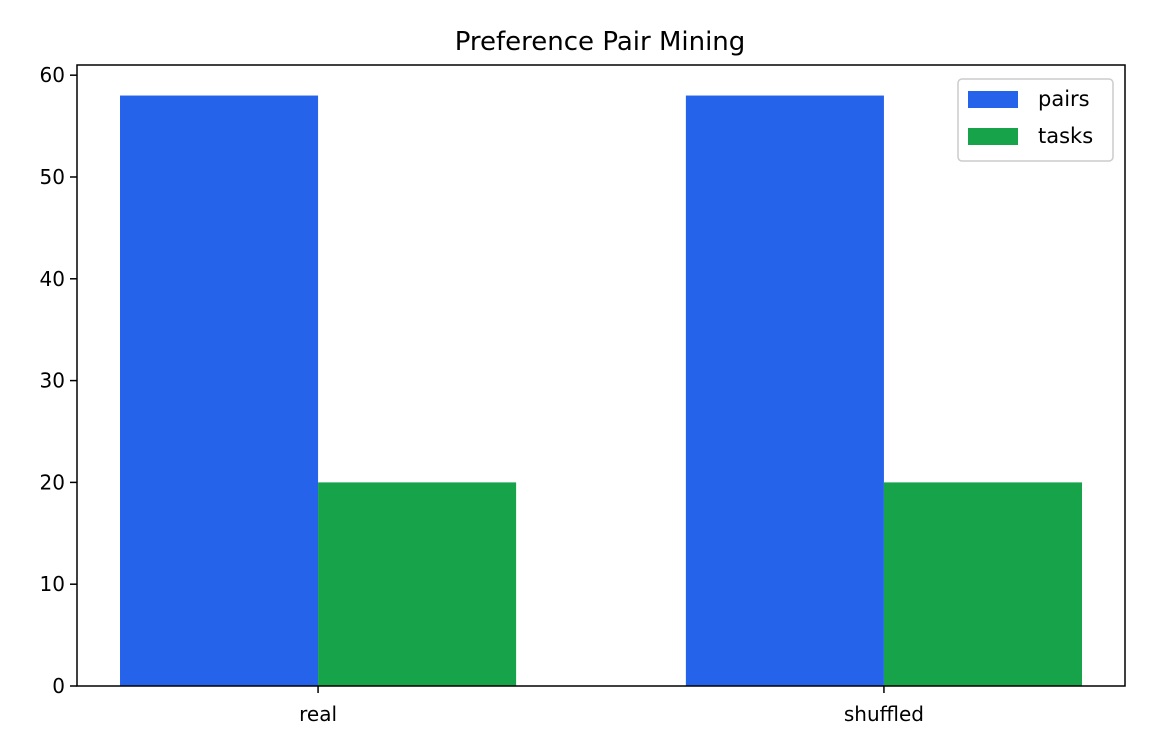 The height and width of the screenshot is (756, 1152). What do you see at coordinates (993, 136) in the screenshot?
I see `legend-swatch-tasks` at bounding box center [993, 136].